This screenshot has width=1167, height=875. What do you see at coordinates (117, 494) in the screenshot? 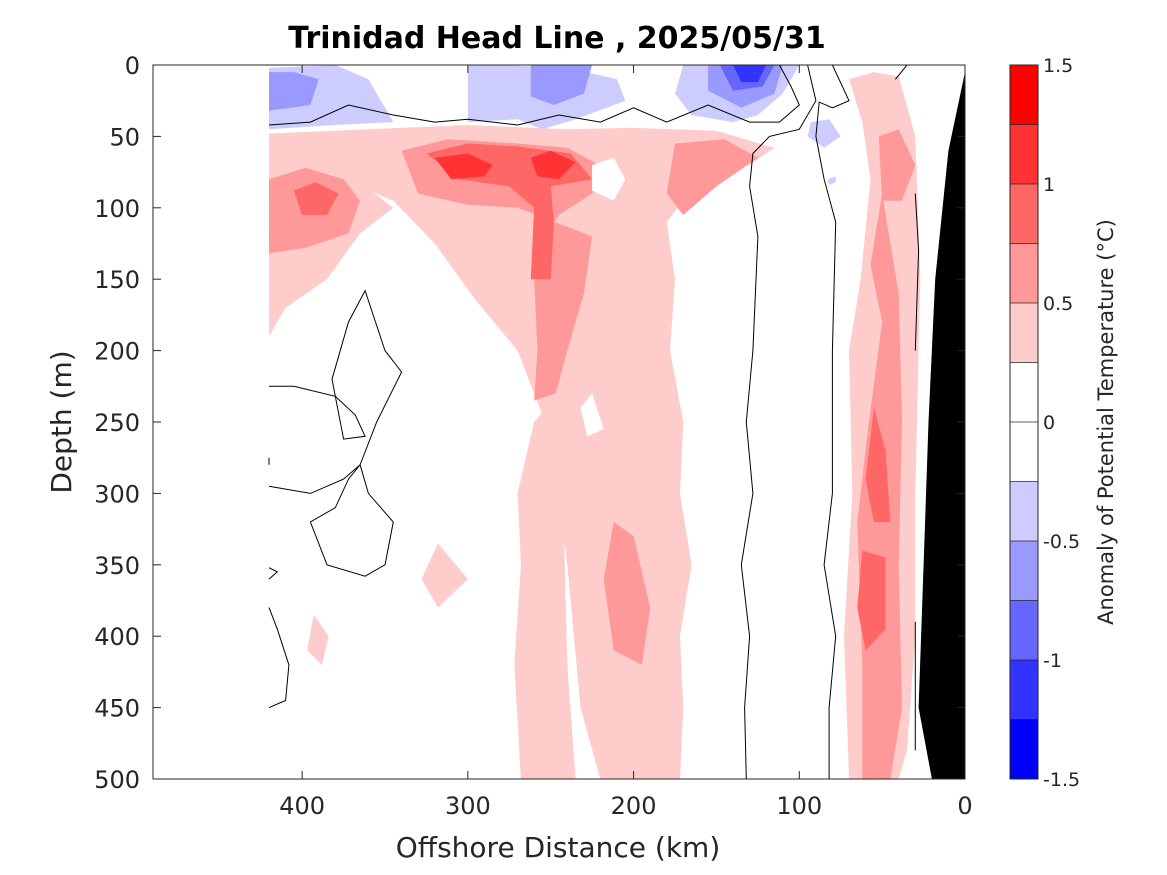
I see `y-tick-label: 300` at bounding box center [117, 494].